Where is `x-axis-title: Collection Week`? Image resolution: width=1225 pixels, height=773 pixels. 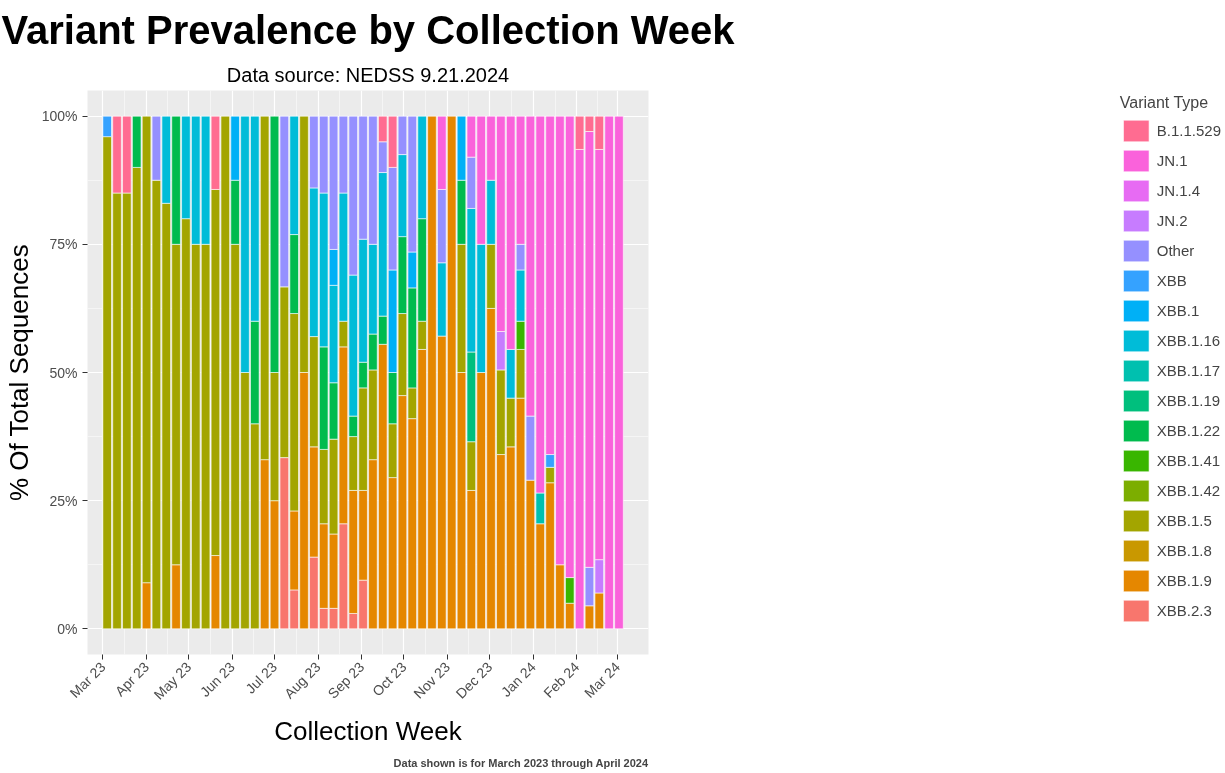
x-axis-title: Collection Week is located at coordinates (368, 731).